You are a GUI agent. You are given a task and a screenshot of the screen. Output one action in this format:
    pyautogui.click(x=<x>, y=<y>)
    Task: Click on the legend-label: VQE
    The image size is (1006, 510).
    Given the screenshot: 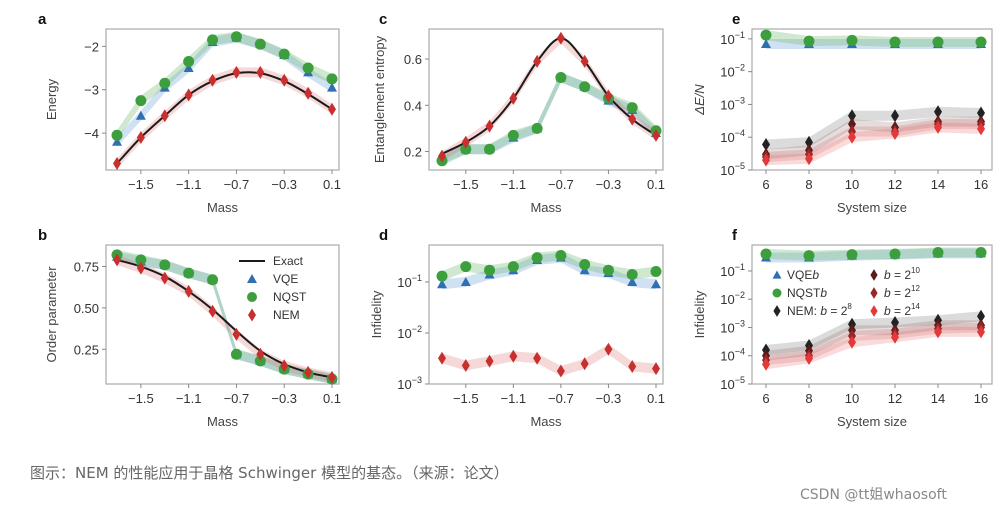 What is the action you would take?
    pyautogui.click(x=285, y=279)
    